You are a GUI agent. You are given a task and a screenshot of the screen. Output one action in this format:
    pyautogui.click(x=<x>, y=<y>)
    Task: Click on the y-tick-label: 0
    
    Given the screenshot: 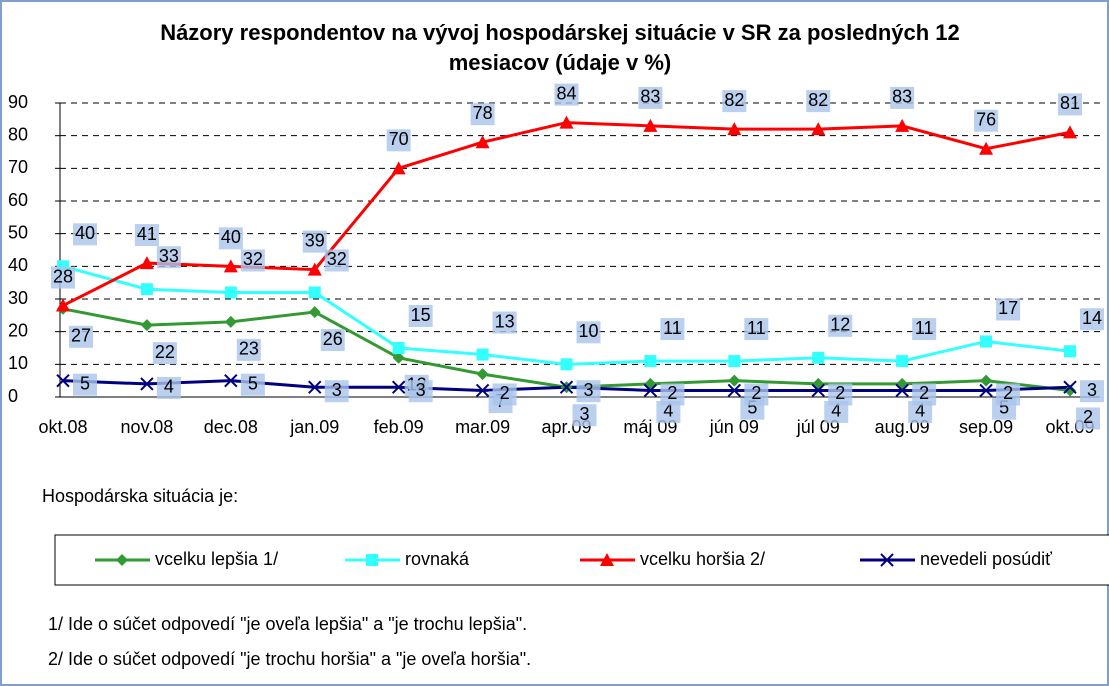 What is the action you would take?
    pyautogui.click(x=13, y=396)
    